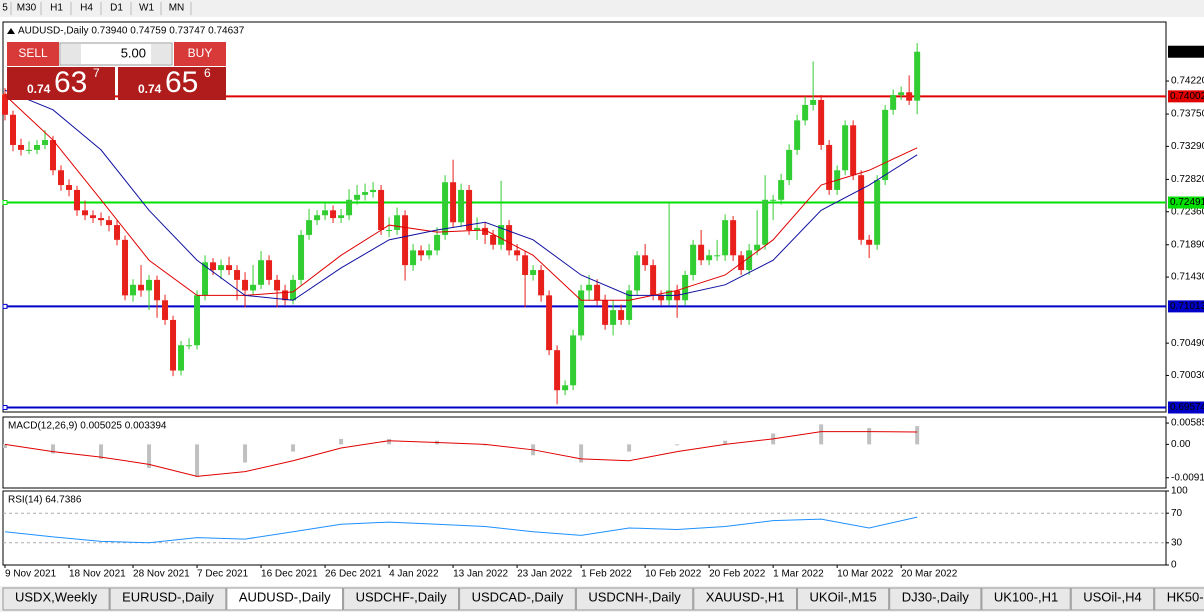  What do you see at coordinates (116, 54) in the screenshot?
I see `lots-input` at bounding box center [116, 54].